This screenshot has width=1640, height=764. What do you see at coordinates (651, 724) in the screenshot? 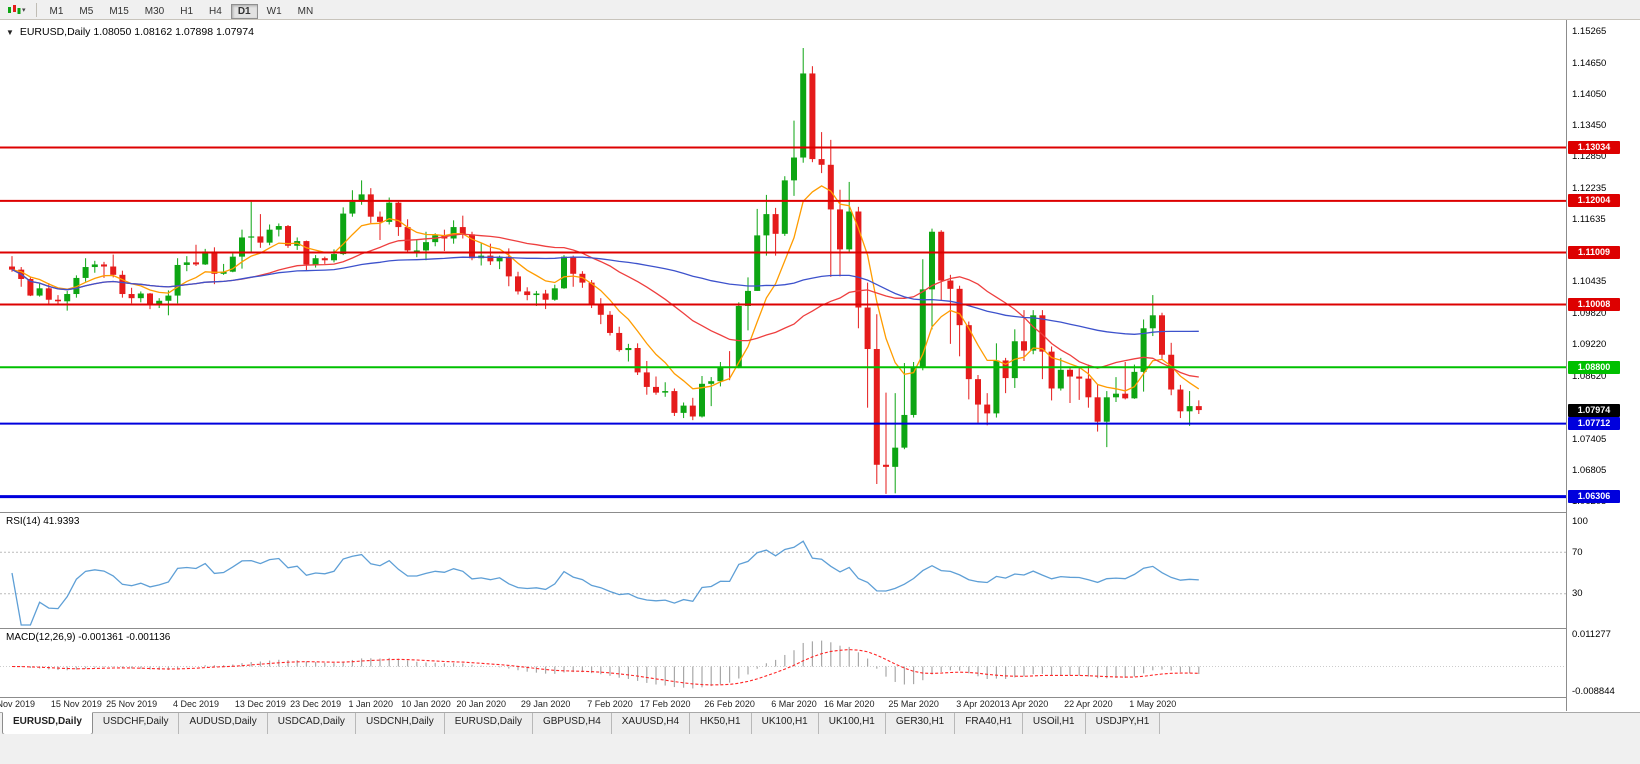
I see `chart-tab: XAUUSD,H4` at bounding box center [651, 724].